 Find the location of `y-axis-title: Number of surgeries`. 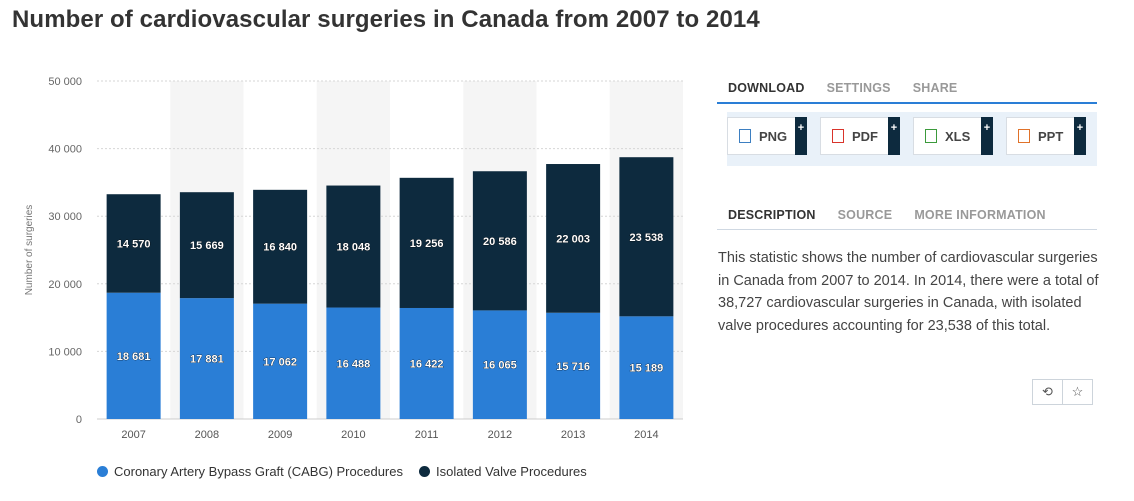

y-axis-title: Number of surgeries is located at coordinates (29, 250).